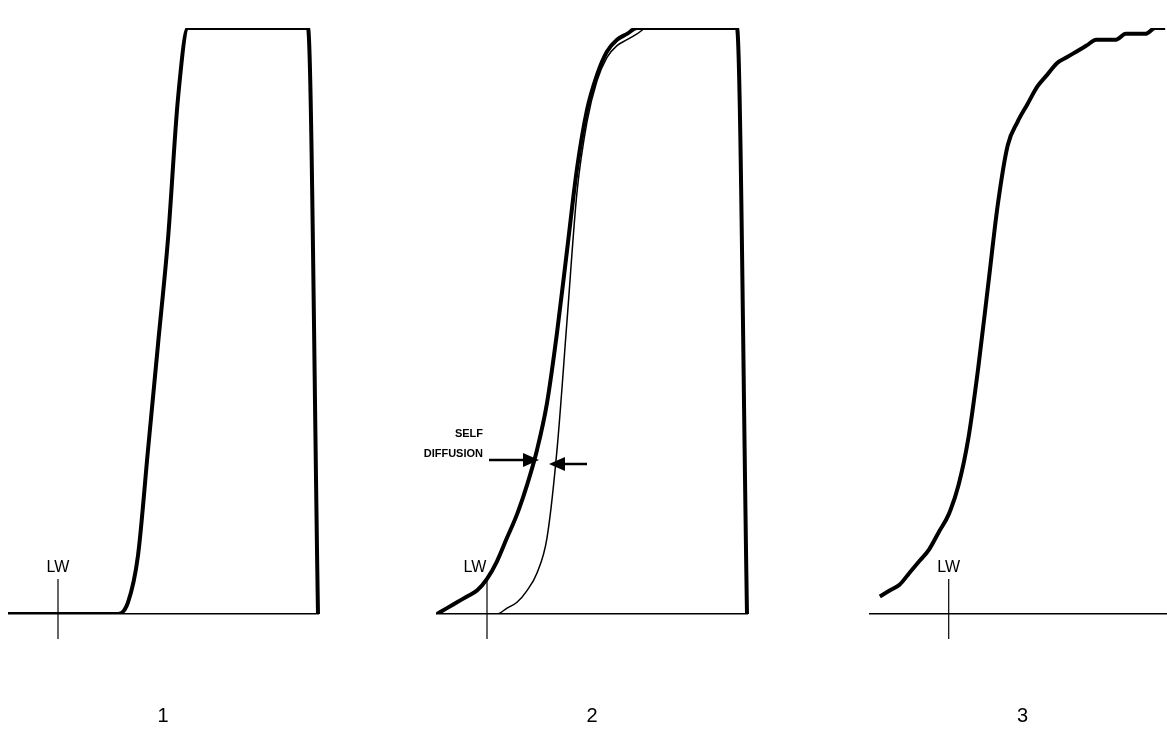 This screenshot has height=755, width=1167. What do you see at coordinates (592, 714) in the screenshot?
I see `text: 2` at bounding box center [592, 714].